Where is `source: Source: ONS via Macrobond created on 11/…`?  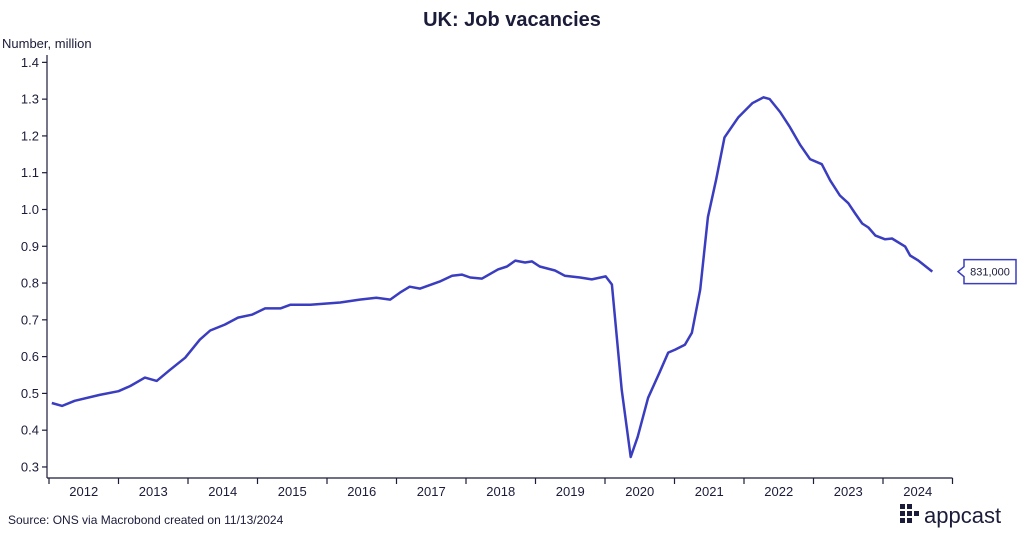
source: Source: ONS via Macrobond created on 11/… is located at coordinates (146, 520).